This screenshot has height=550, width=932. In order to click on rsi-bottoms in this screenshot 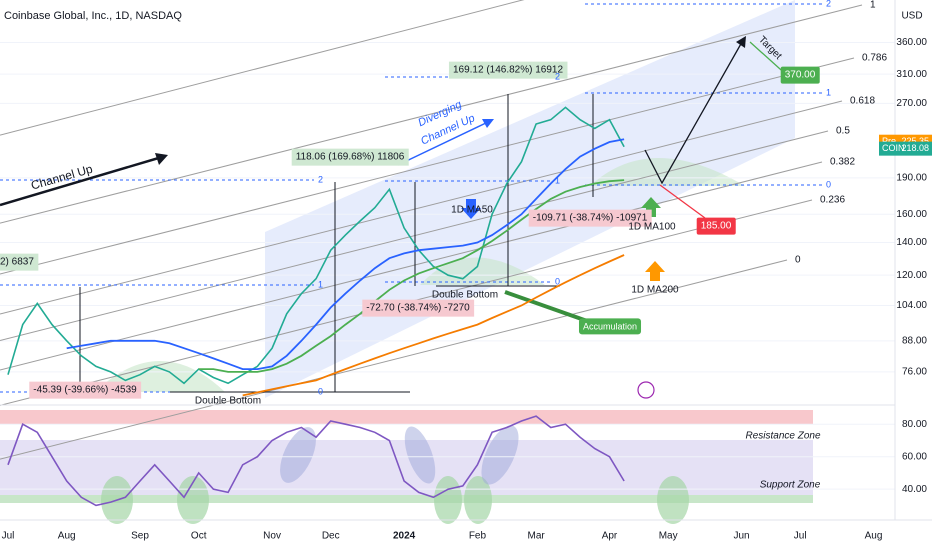, I will do `click(395, 500)`.